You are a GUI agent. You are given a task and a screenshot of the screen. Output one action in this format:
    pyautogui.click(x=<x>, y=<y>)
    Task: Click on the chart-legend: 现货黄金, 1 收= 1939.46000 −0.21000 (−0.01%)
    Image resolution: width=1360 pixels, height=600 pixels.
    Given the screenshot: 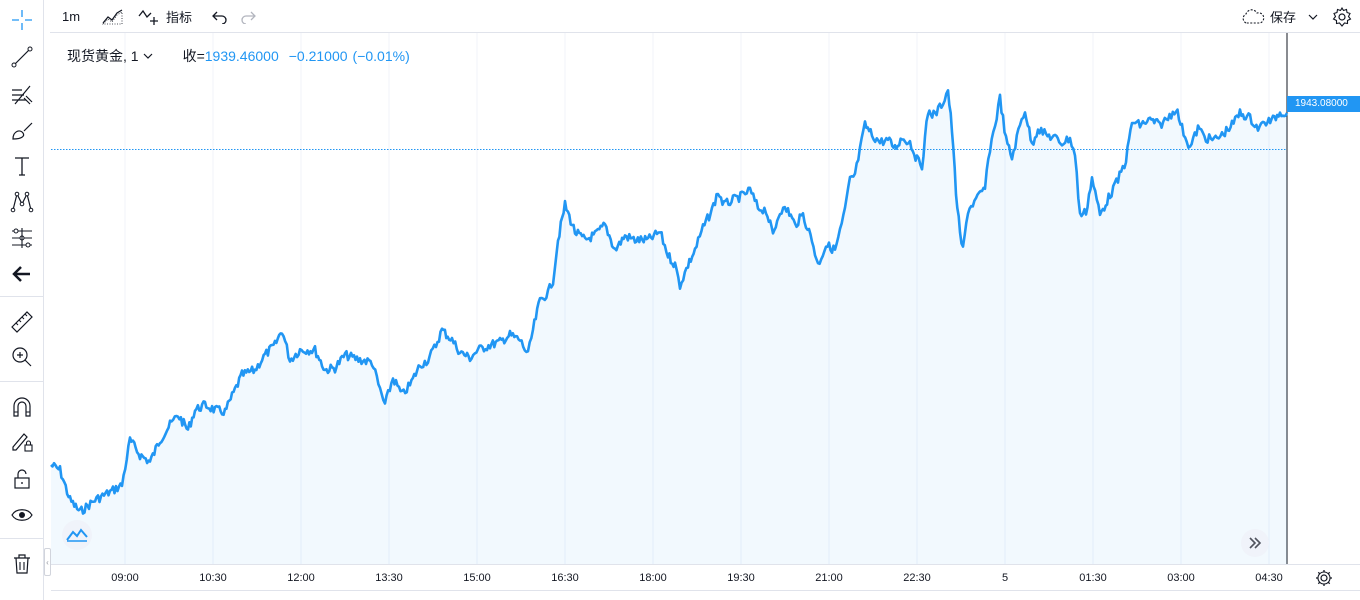 What is the action you would take?
    pyautogui.click(x=238, y=56)
    